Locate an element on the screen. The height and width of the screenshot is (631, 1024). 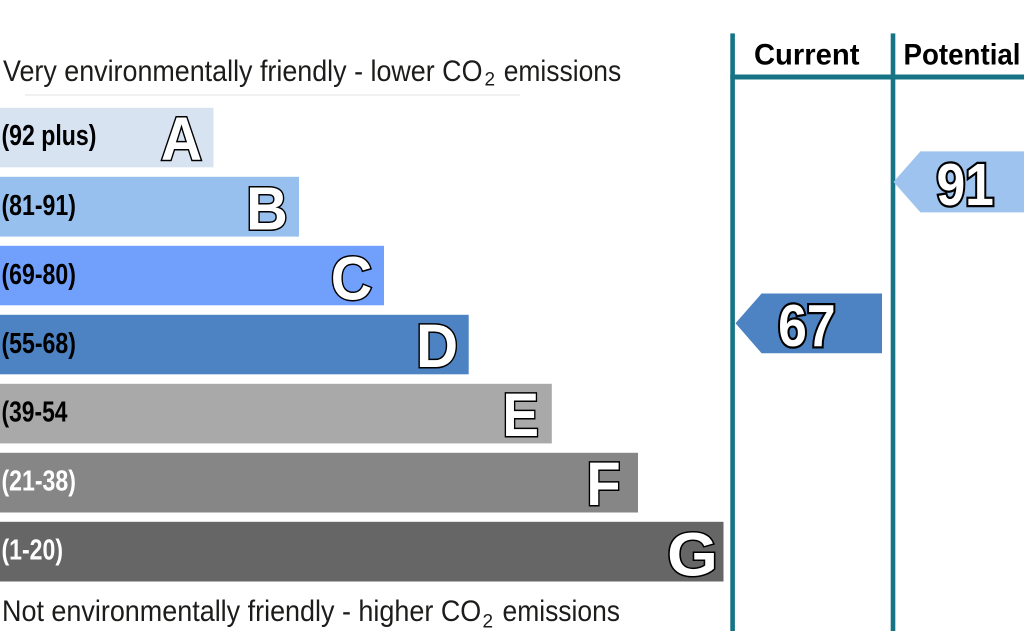
svg-text: C is located at coordinates (352, 278).